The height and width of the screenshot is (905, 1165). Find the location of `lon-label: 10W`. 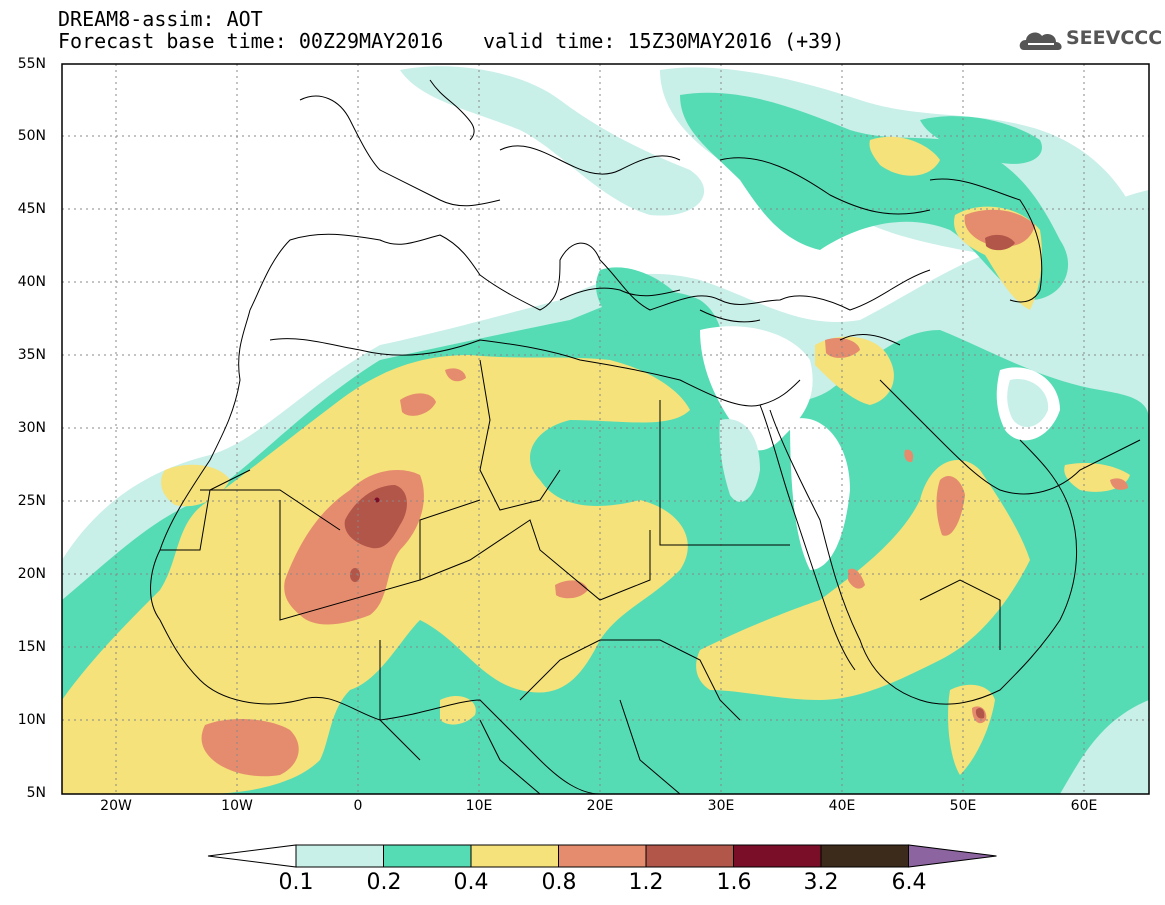

lon-label: 10W is located at coordinates (237, 806).